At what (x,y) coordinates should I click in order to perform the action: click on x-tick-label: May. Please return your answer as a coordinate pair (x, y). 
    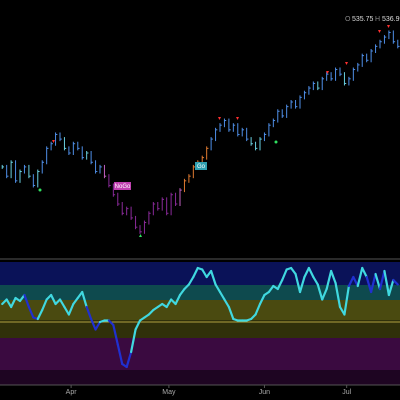
    Looking at the image, I should click on (169, 392).